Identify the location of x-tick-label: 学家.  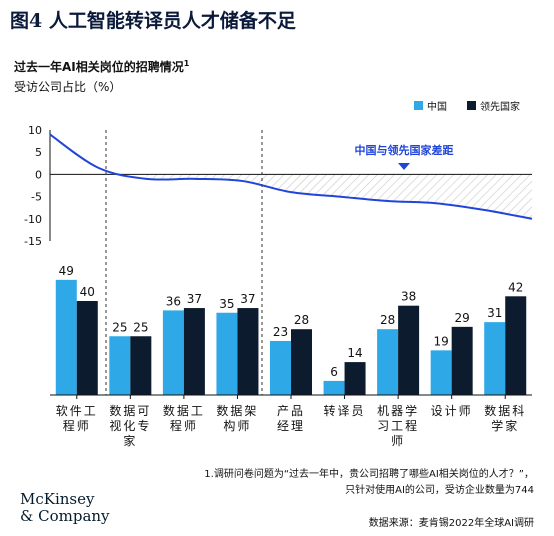
(505, 425).